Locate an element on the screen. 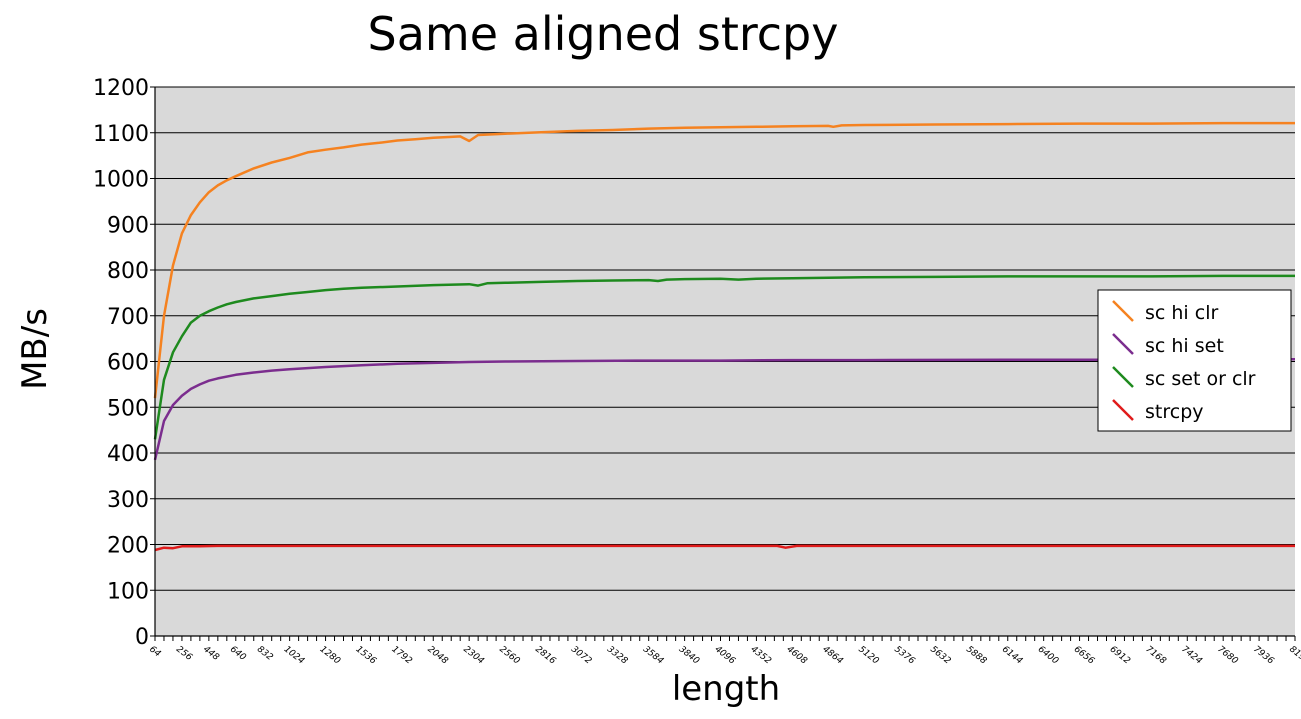 The width and height of the screenshot is (1301, 719). y-tick-label: 900 is located at coordinates (128, 225).